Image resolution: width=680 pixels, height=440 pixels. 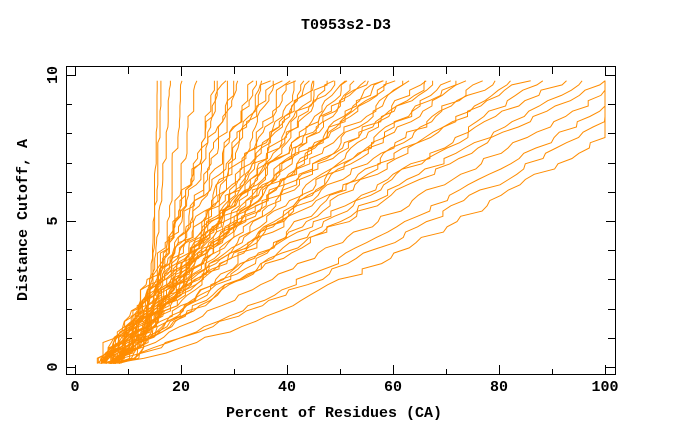 What do you see at coordinates (181, 387) in the screenshot?
I see `x-tick-label: 20` at bounding box center [181, 387].